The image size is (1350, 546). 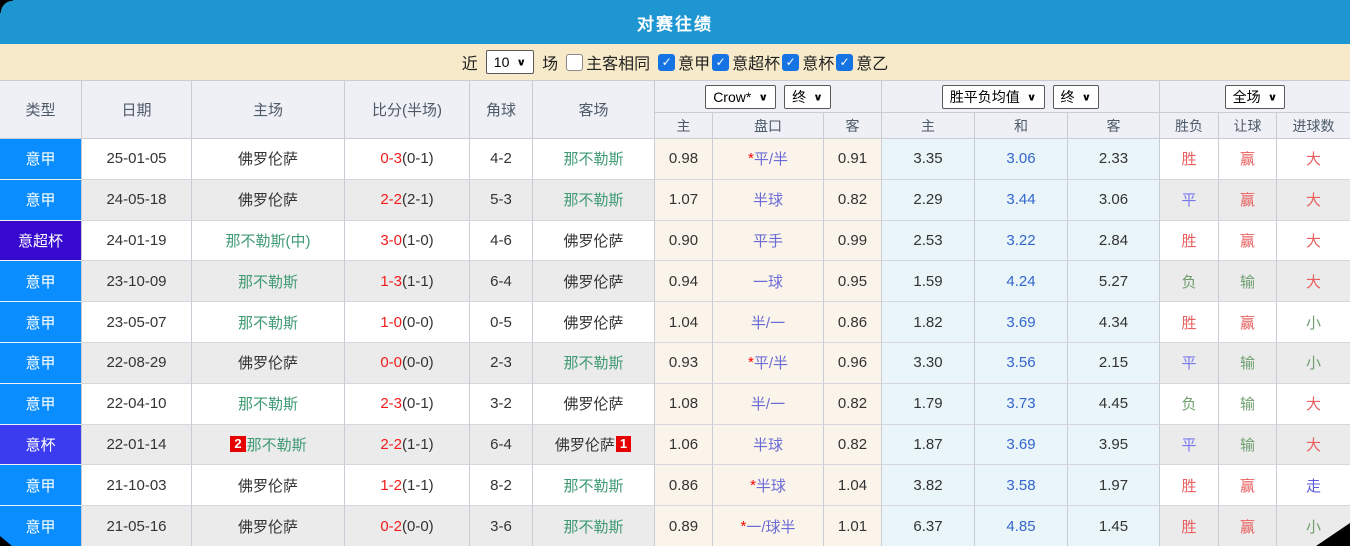 I want to click on handicap-cell: 半球, so click(x=768, y=200).